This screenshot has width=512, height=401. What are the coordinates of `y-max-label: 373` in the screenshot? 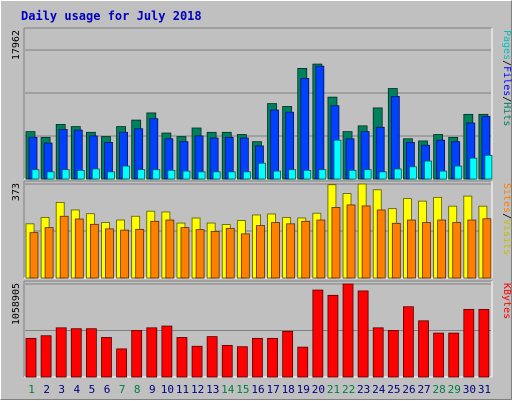 It's located at (16, 192).